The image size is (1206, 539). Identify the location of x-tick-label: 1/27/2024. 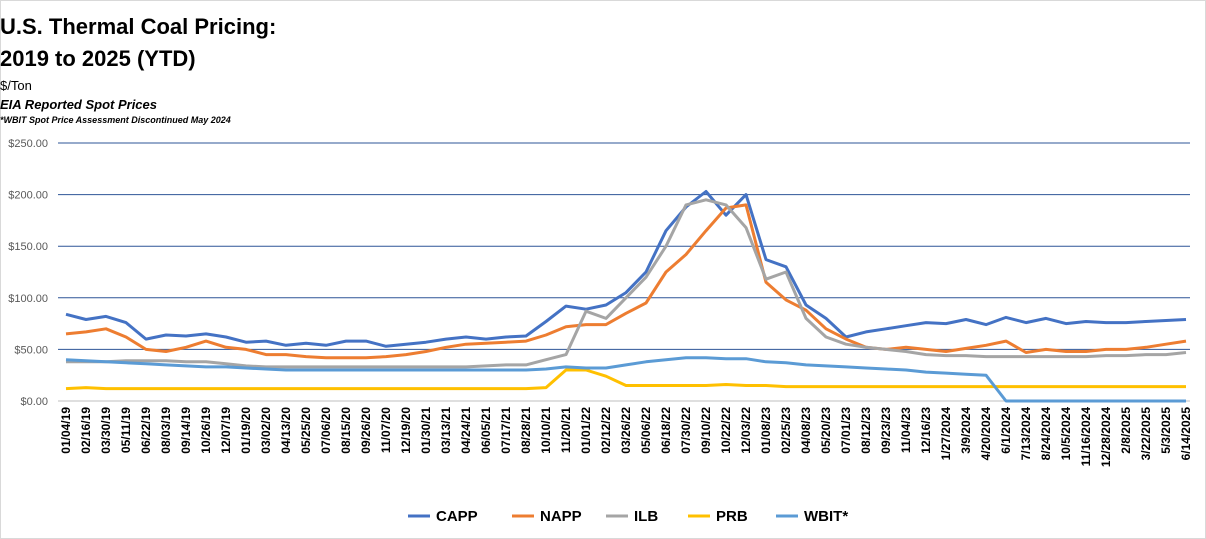
(946, 434).